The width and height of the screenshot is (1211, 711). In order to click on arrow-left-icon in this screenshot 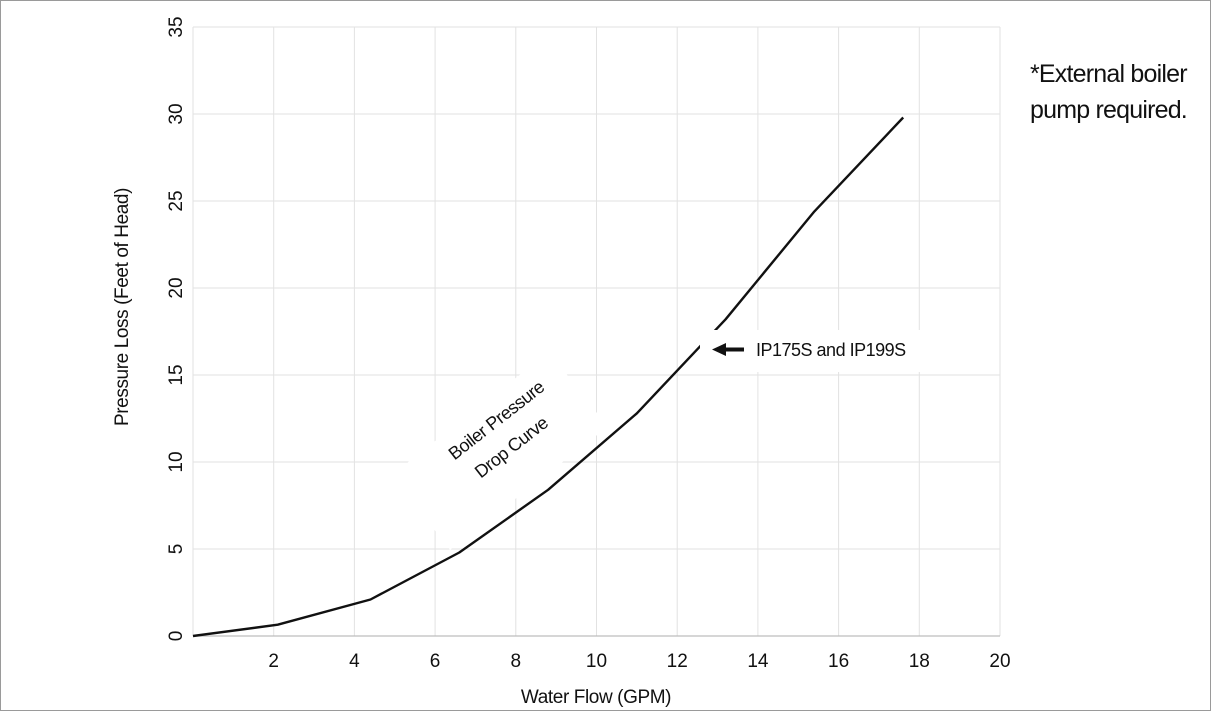, I will do `click(728, 349)`.